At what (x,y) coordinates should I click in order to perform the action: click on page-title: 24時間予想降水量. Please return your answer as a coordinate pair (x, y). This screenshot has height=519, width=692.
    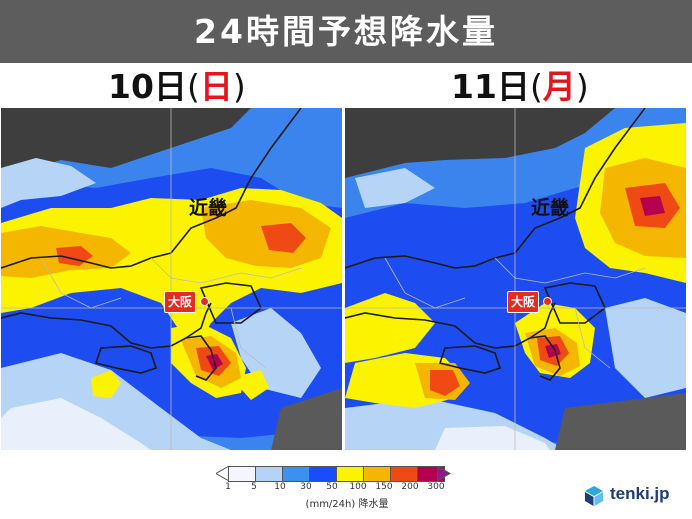
    Looking at the image, I should click on (346, 31).